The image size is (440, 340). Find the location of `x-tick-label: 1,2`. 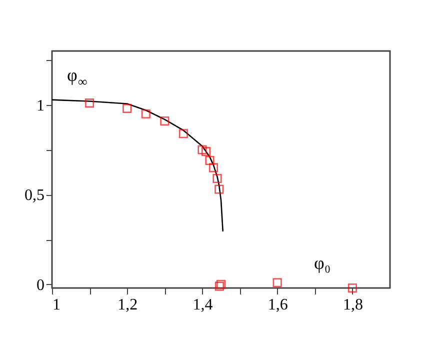

x-tick-label: 1,2 is located at coordinates (128, 305).